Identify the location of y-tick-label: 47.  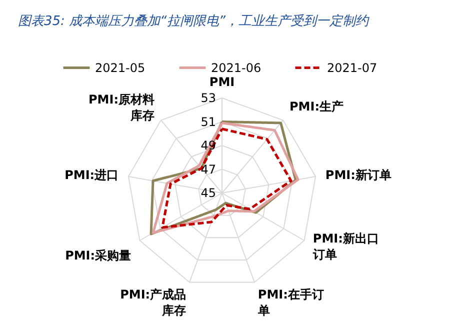
(208, 169).